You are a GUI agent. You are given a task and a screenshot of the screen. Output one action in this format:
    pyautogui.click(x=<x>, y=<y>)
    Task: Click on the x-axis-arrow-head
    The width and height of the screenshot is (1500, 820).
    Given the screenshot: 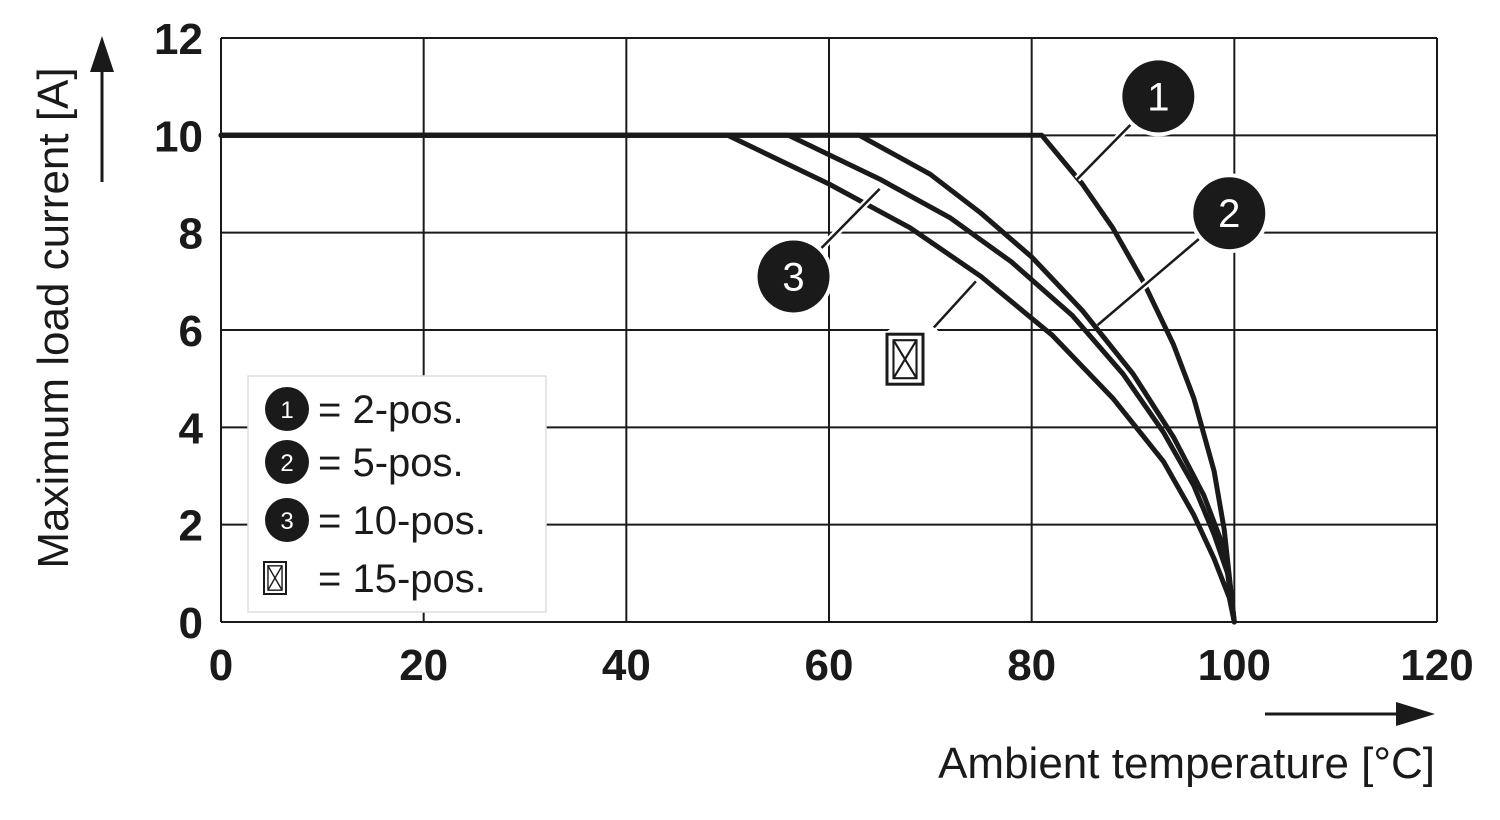 What is the action you would take?
    pyautogui.click(x=1415, y=714)
    